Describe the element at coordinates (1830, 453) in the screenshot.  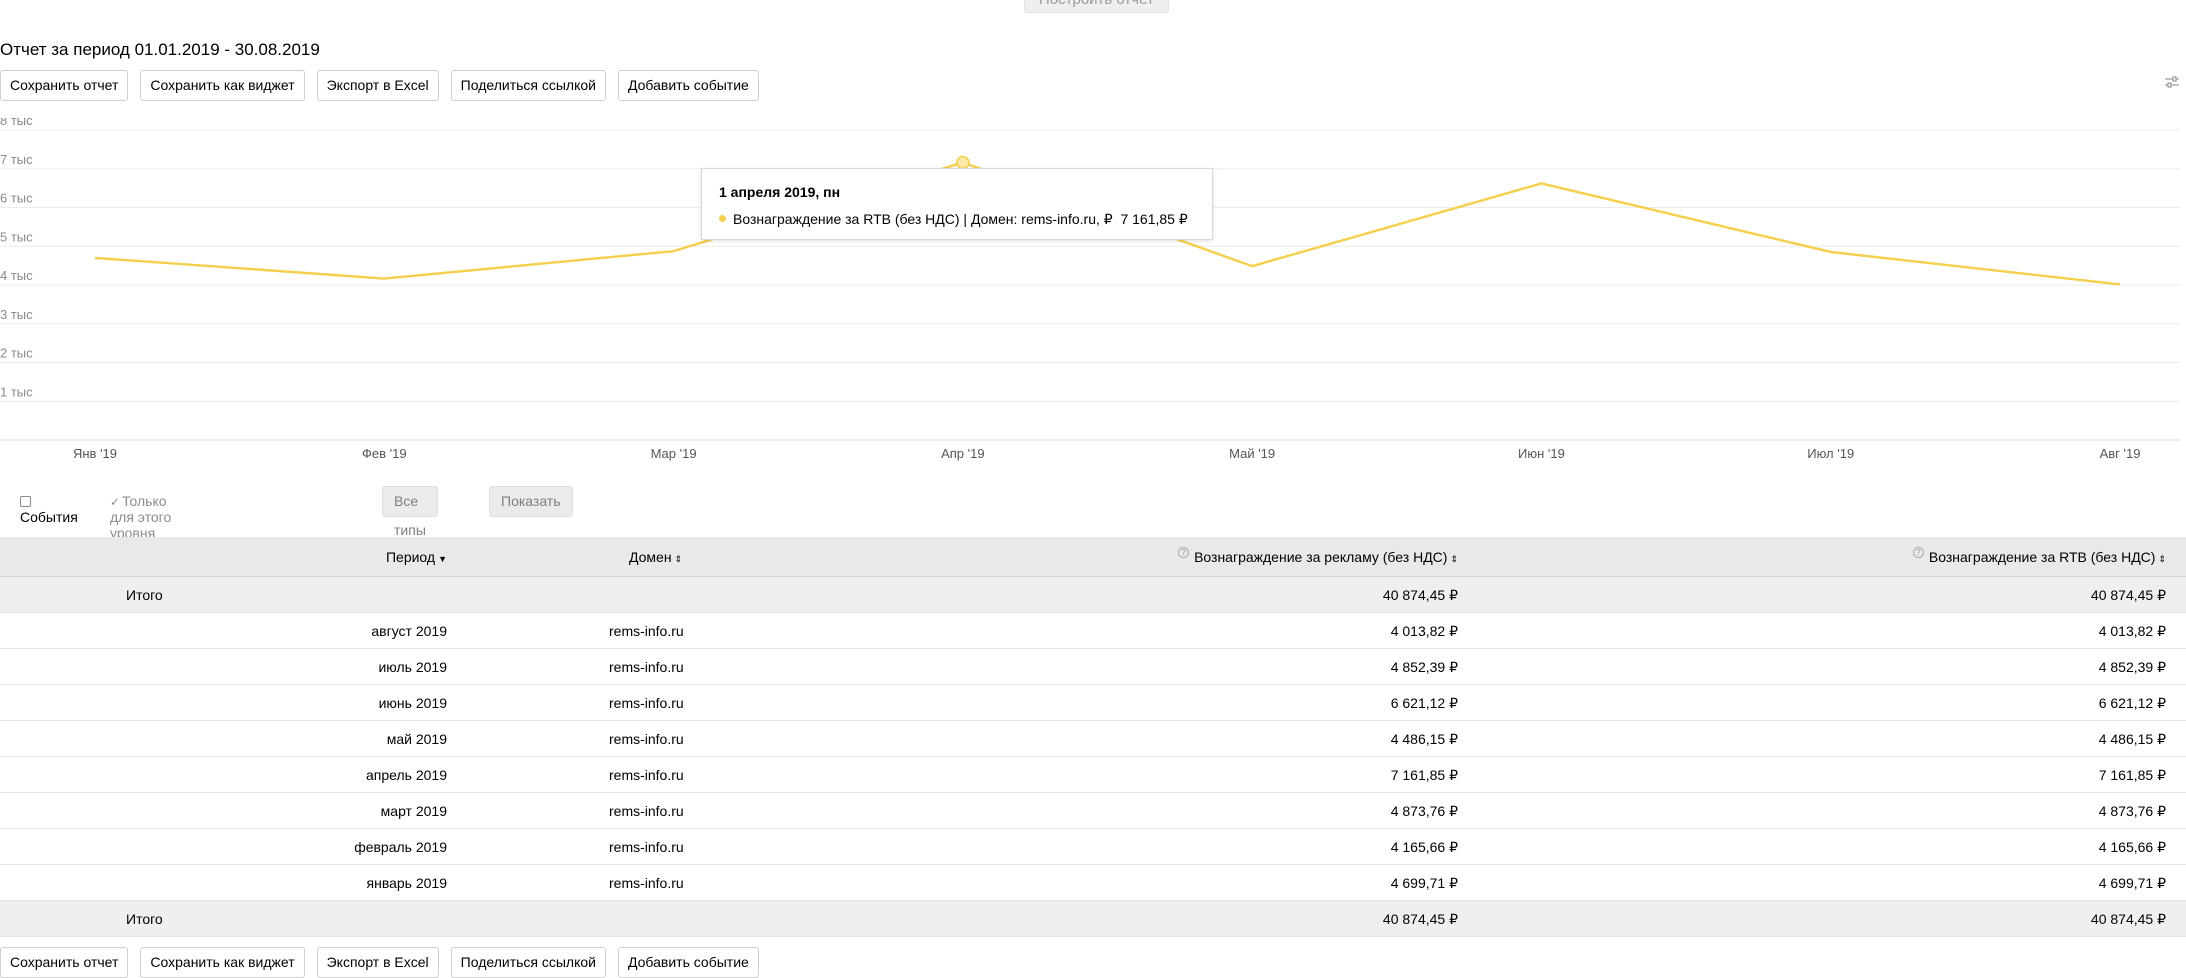
I see `x-tick-label: Июл '19` at that location.